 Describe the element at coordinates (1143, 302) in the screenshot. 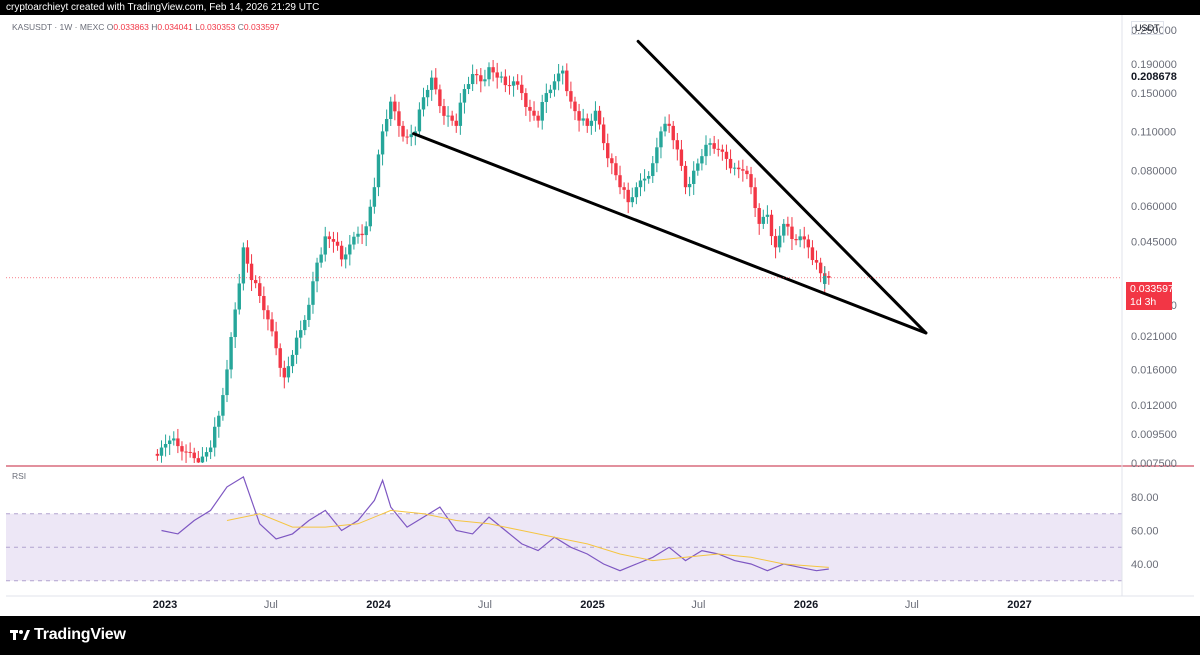

I see `bar-countdown: 1d 3h` at that location.